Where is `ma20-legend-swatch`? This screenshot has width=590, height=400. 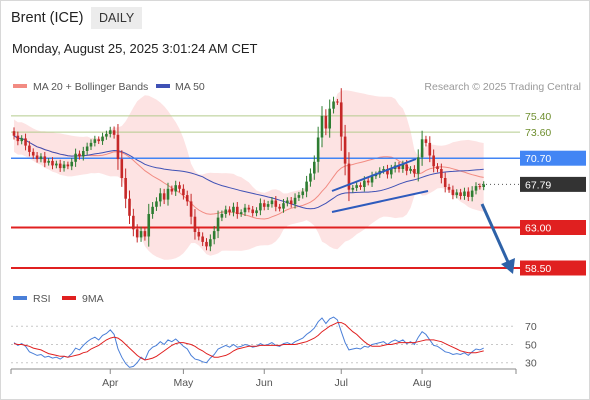 ma20-legend-swatch is located at coordinates (20, 86).